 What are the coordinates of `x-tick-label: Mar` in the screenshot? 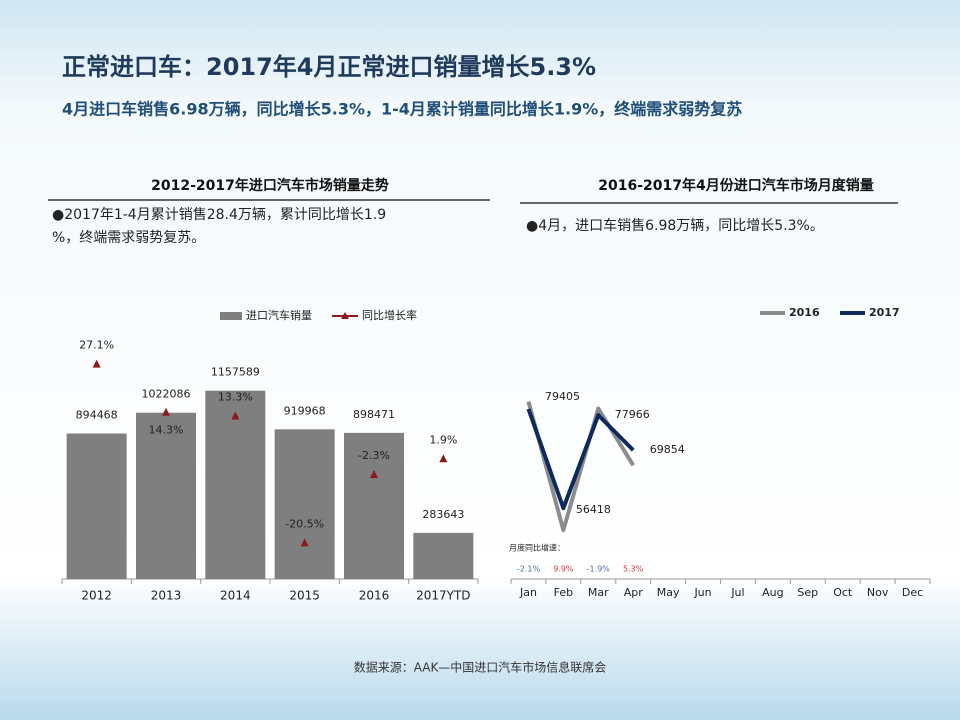 It's located at (598, 592).